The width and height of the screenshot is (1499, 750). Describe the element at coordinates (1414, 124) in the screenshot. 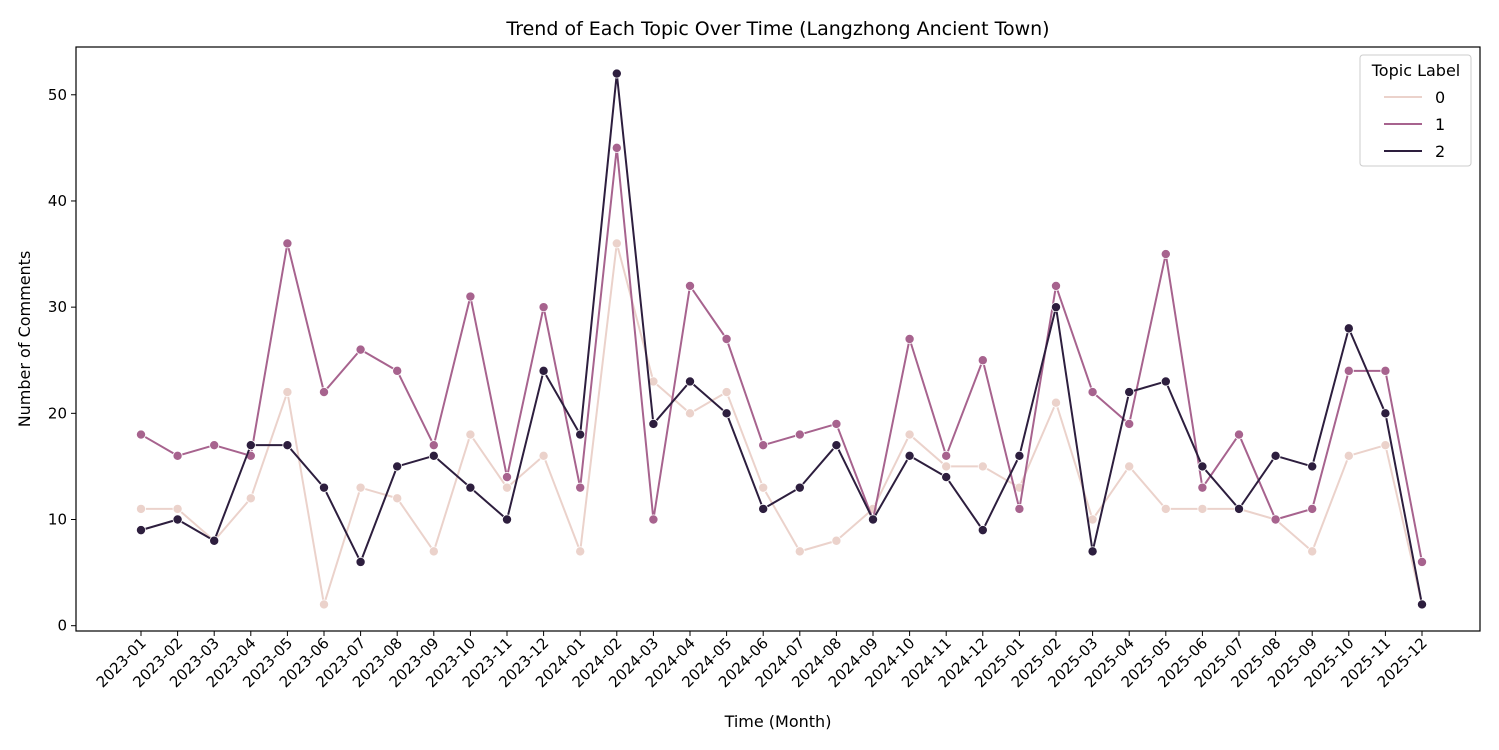

I see `legend-entries: 0 1 2` at that location.